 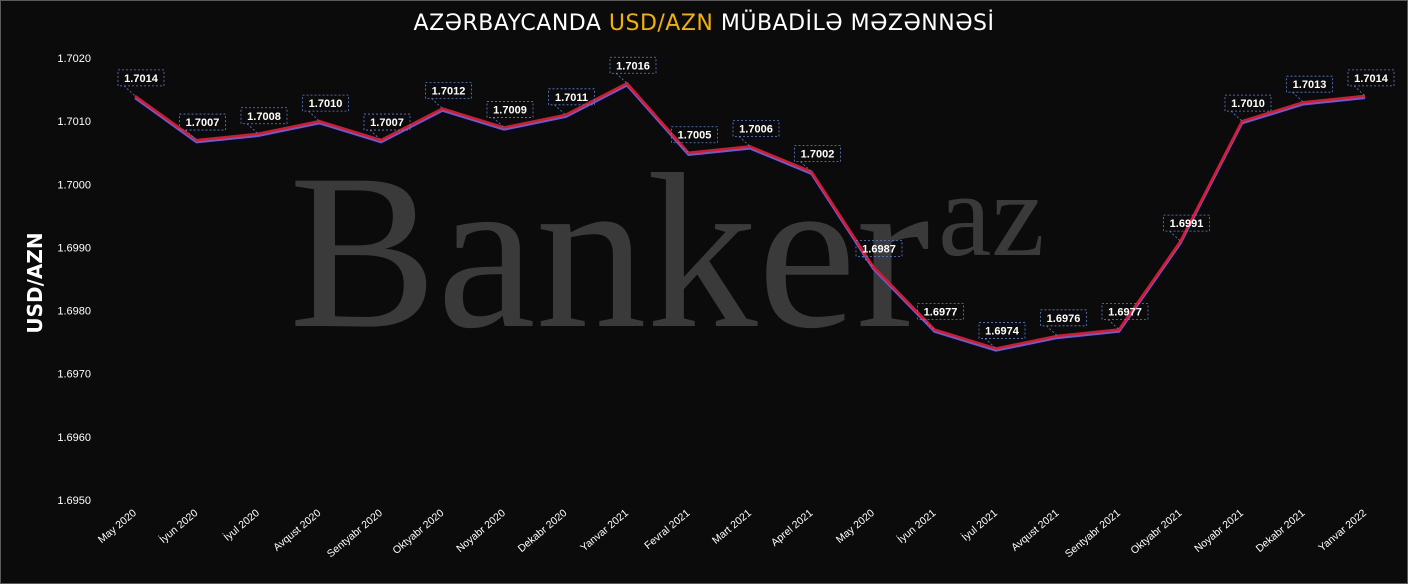 I want to click on data-label: 1.7006, so click(x=756, y=129).